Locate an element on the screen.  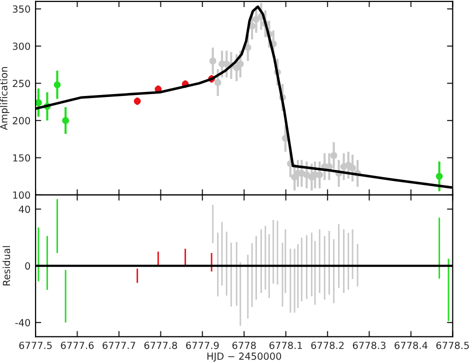
x-tick-label: 6777.6 is located at coordinates (77, 346).